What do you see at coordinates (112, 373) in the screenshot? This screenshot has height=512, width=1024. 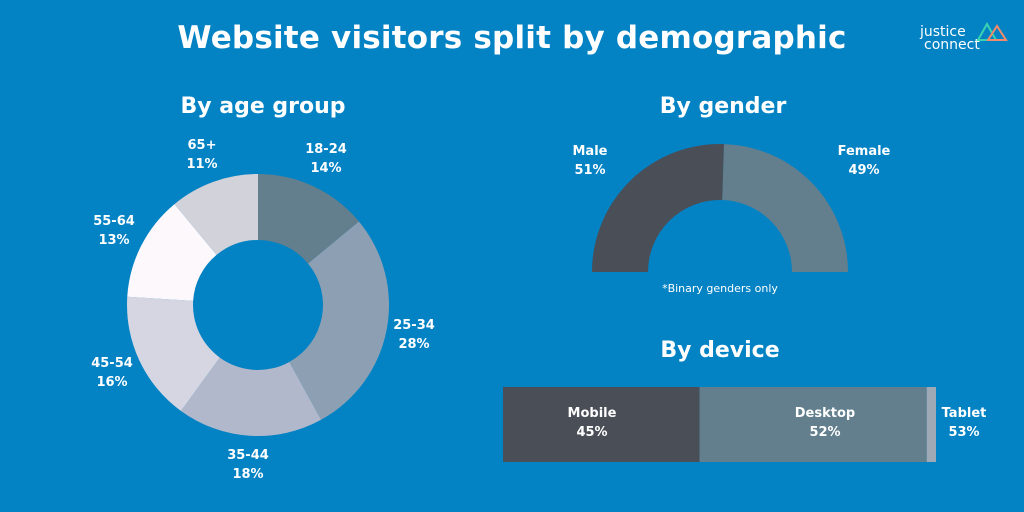 I see `age-label-45-54: 45-54 16%` at bounding box center [112, 373].